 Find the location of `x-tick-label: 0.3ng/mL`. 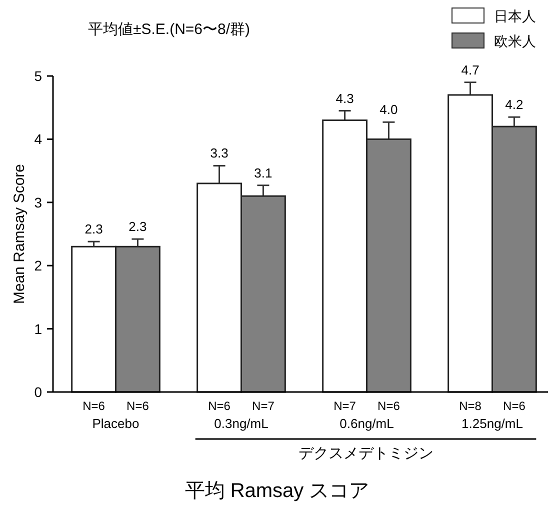

x-tick-label: 0.3ng/mL is located at coordinates (241, 423).